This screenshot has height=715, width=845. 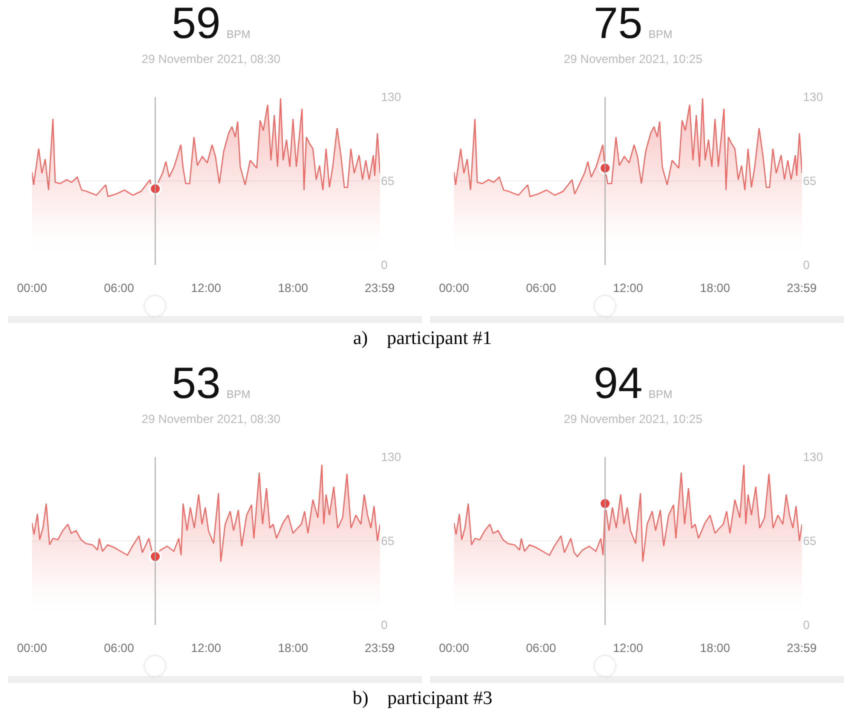 What do you see at coordinates (618, 383) in the screenshot?
I see `chart-title: 94` at bounding box center [618, 383].